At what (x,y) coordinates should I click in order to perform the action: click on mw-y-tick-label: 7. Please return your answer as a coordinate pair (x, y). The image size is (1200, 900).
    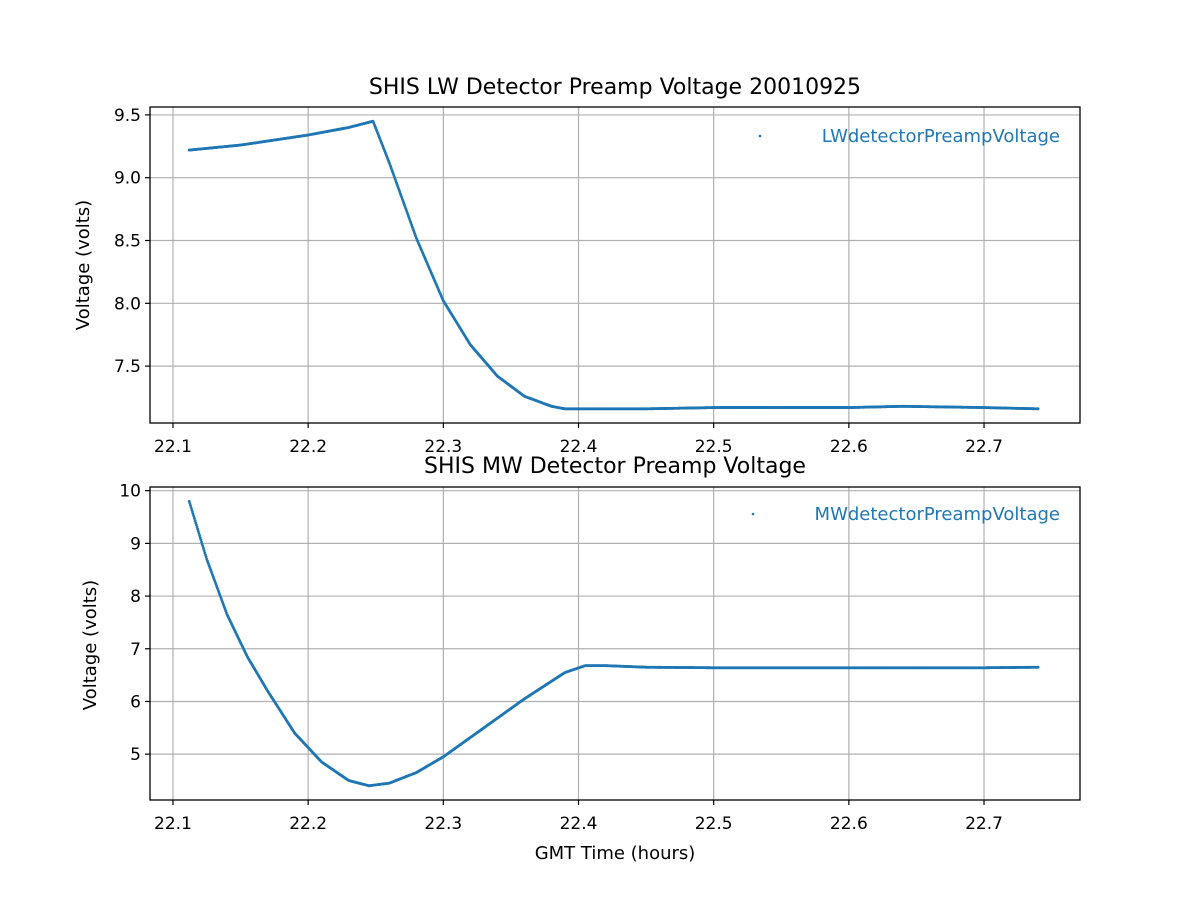
    Looking at the image, I should click on (135, 650).